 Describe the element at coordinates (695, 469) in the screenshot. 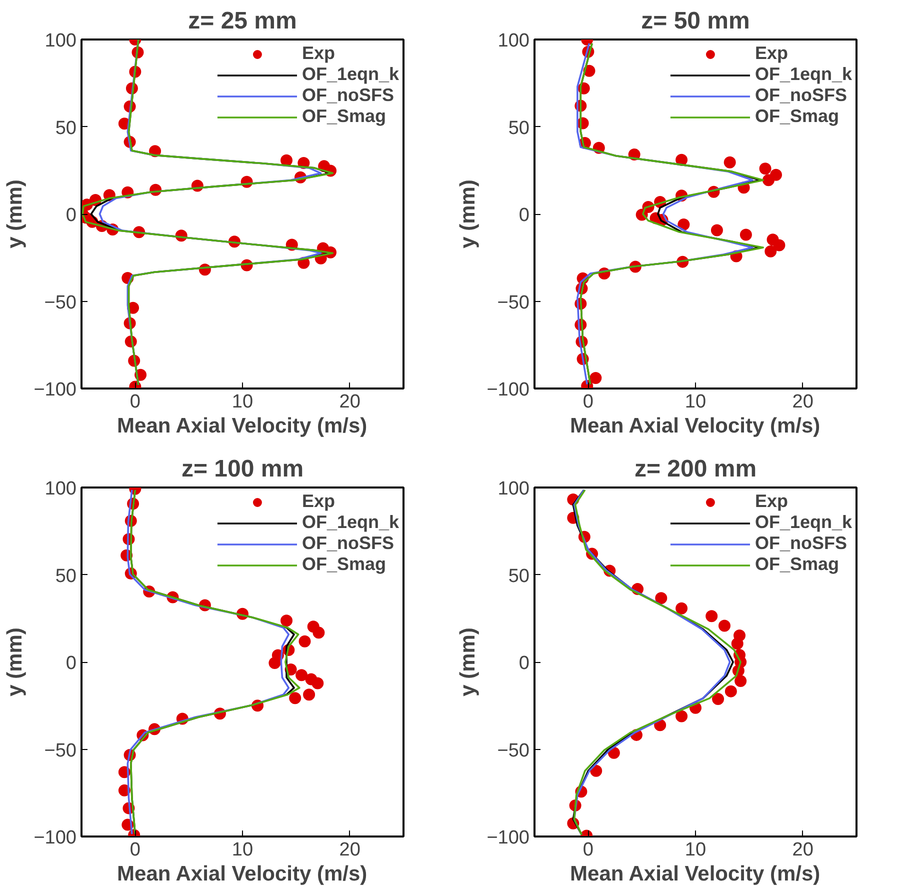

I see `chart-title: z= 200 mm` at that location.